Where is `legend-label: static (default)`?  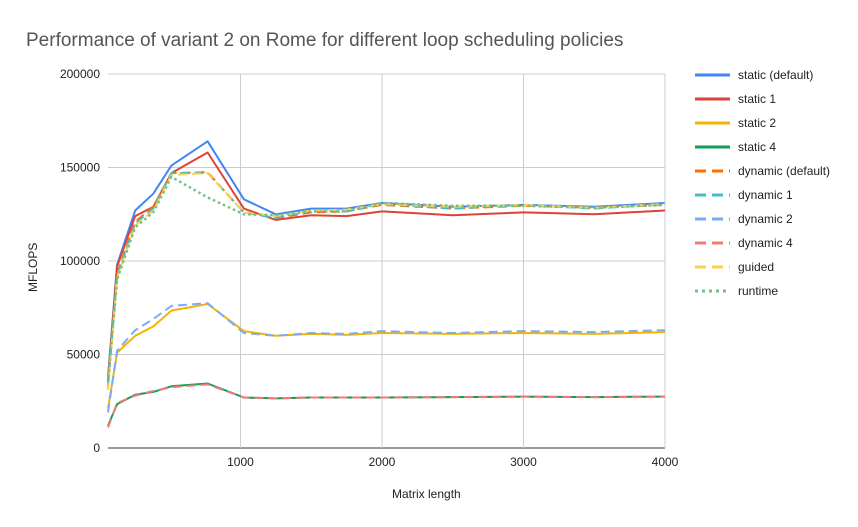 legend-label: static (default) is located at coordinates (775, 75).